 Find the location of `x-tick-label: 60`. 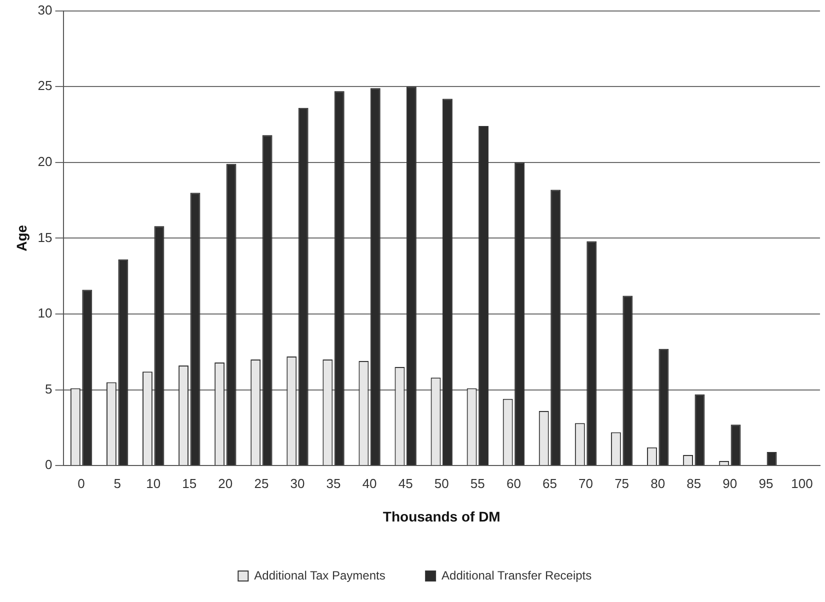

x-tick-label: 60 is located at coordinates (513, 483).